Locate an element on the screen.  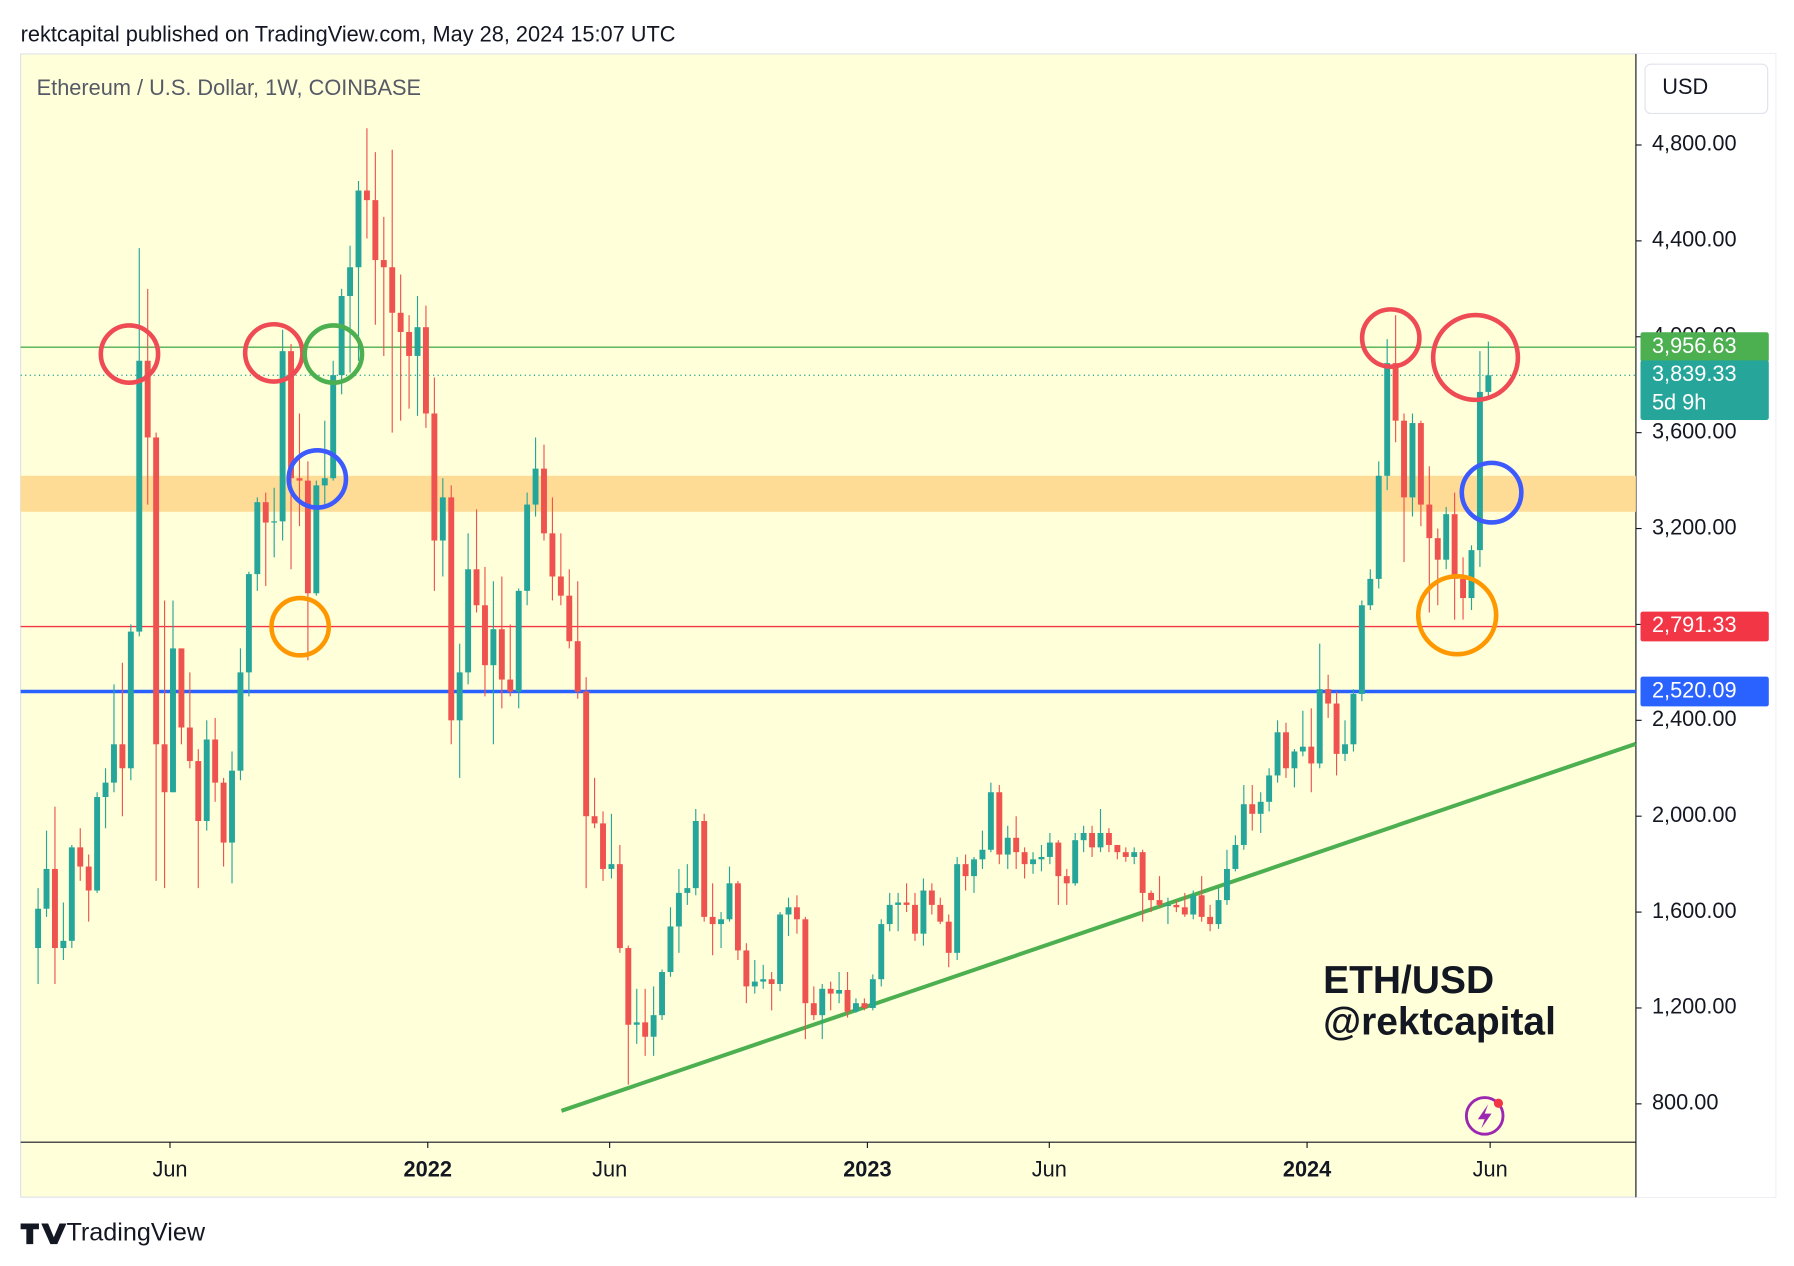
current-price-label: 3,839.33 is located at coordinates (1694, 373).